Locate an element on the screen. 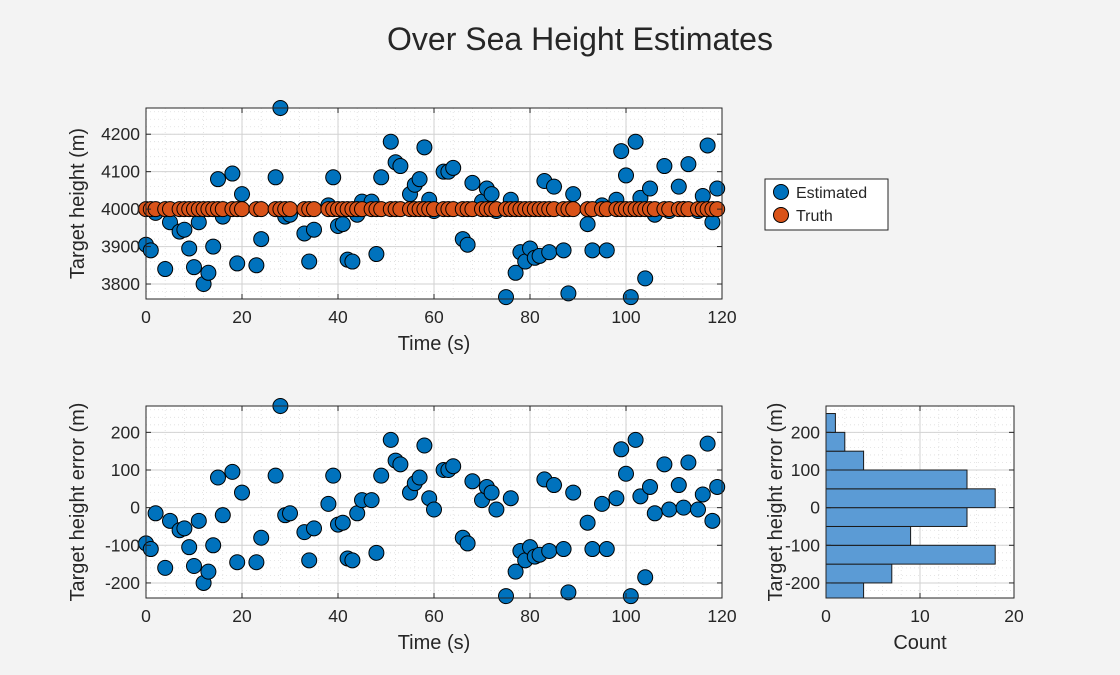 Image resolution: width=1120 pixels, height=675 pixels. x-tick-label: 10 is located at coordinates (920, 616).